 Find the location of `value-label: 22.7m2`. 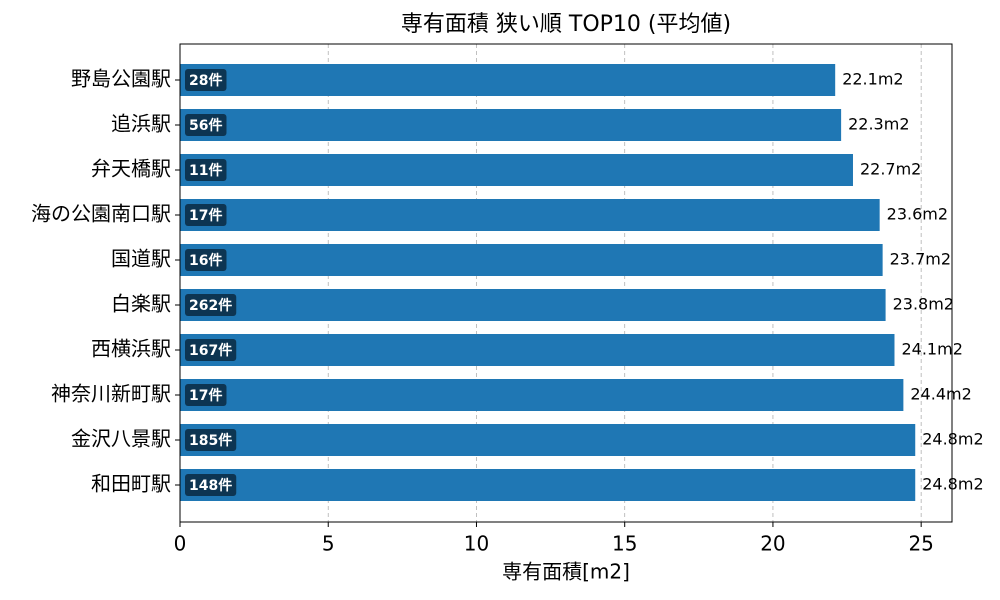

value-label: 22.7m2 is located at coordinates (890, 169).